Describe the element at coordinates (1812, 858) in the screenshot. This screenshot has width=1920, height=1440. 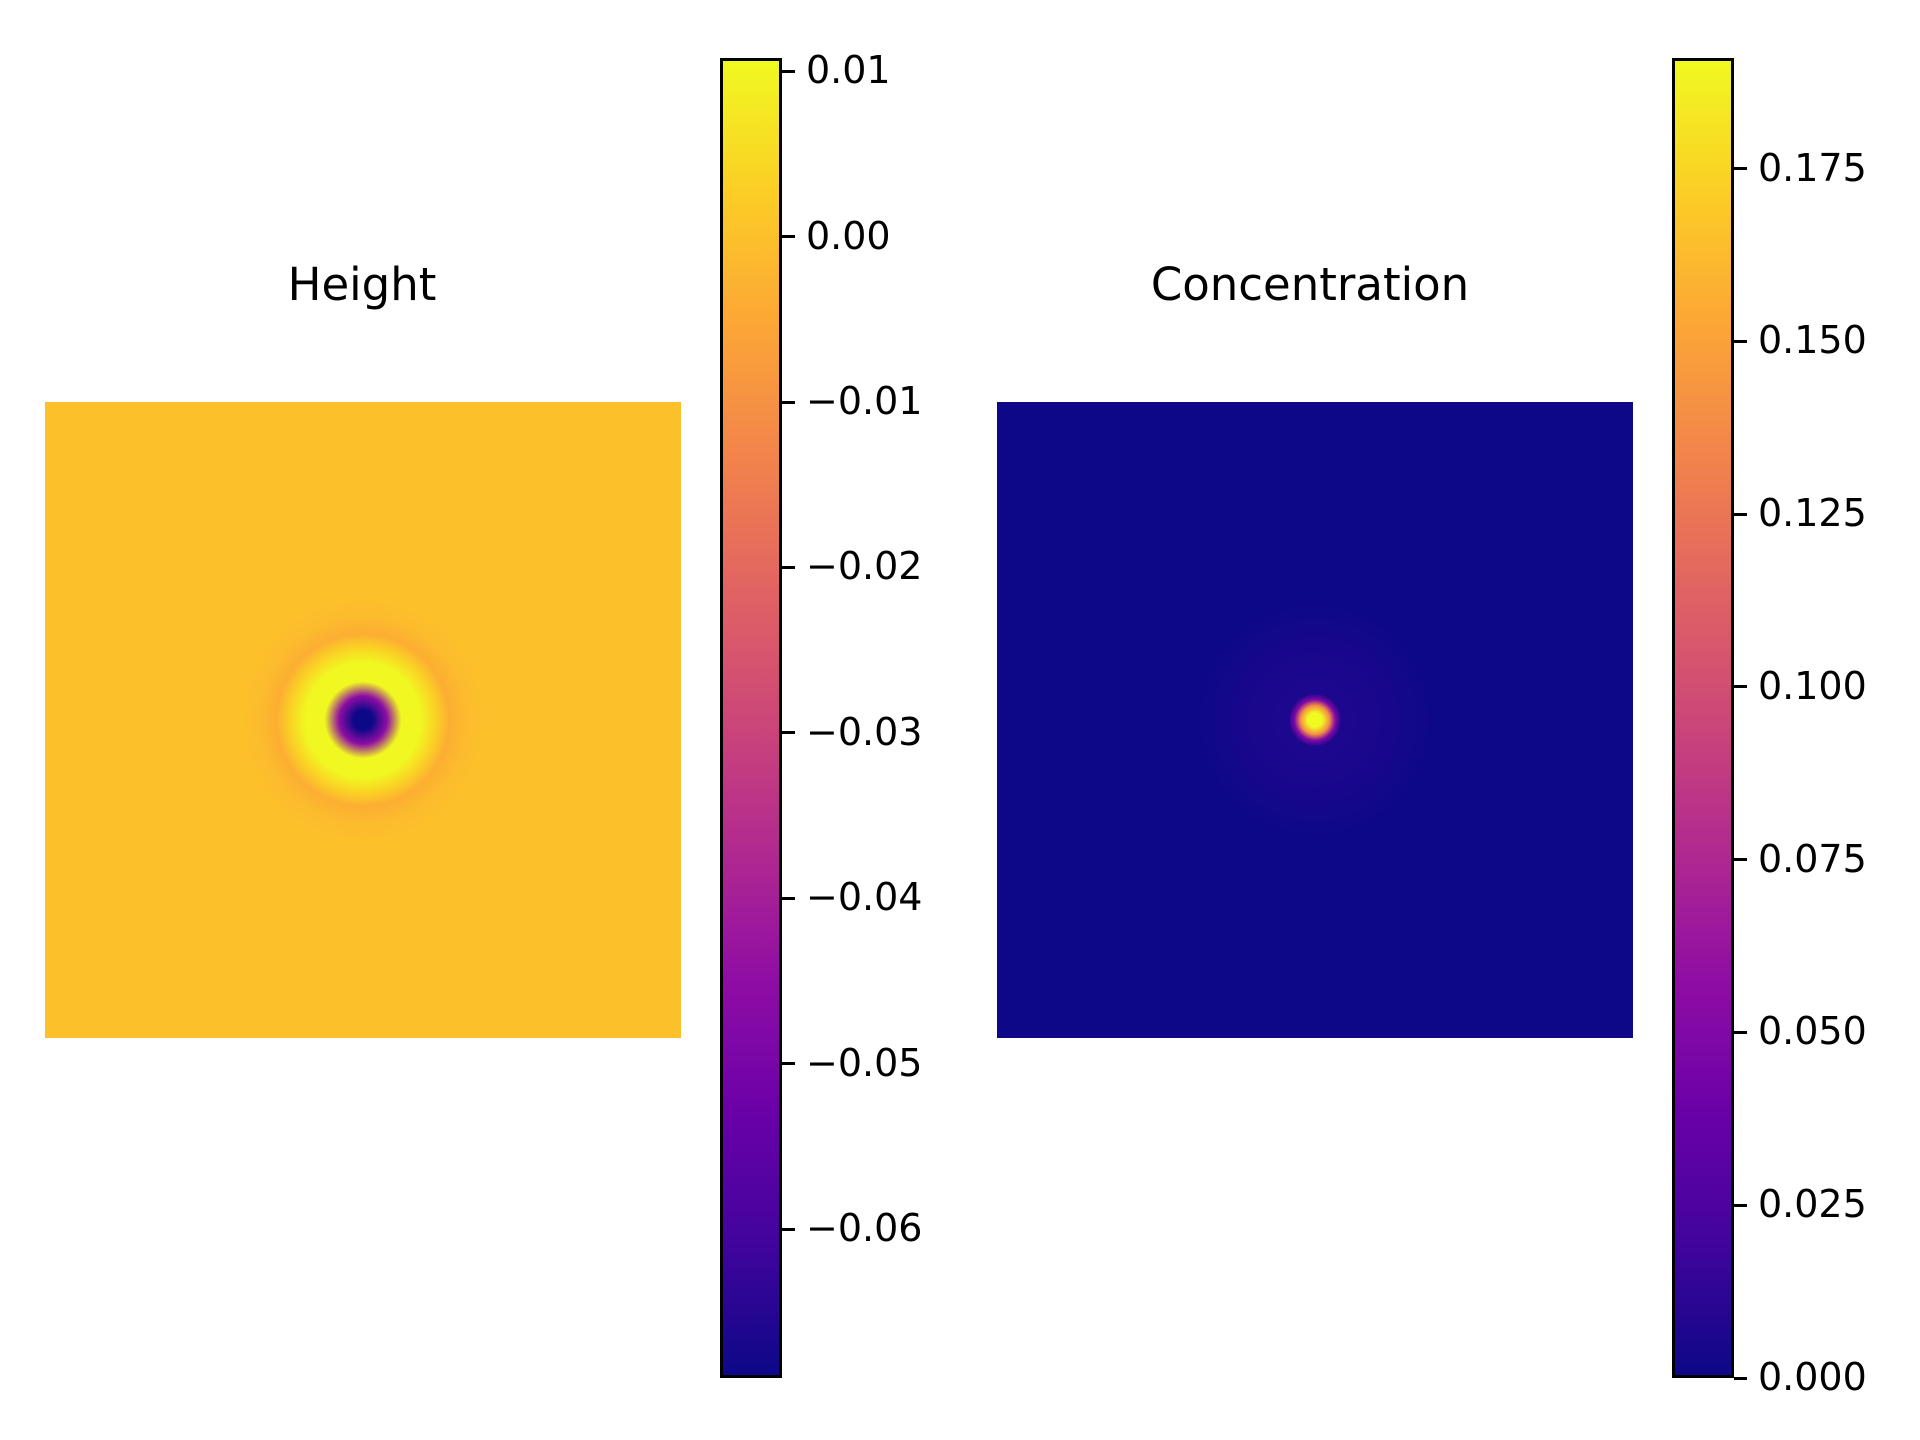
I see `concentration-tick-label: 0.075` at that location.